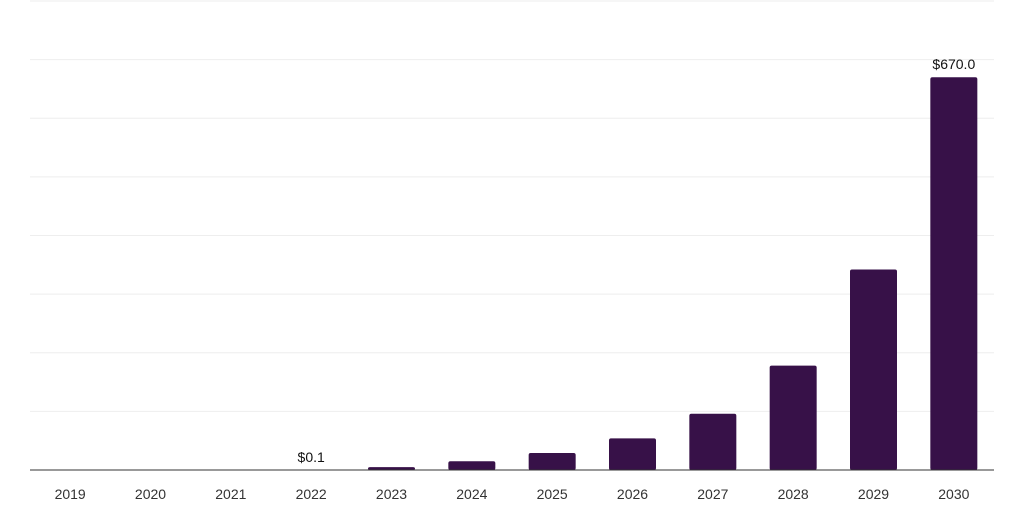  I want to click on x-tick-label-2029: 2029, so click(873, 494).